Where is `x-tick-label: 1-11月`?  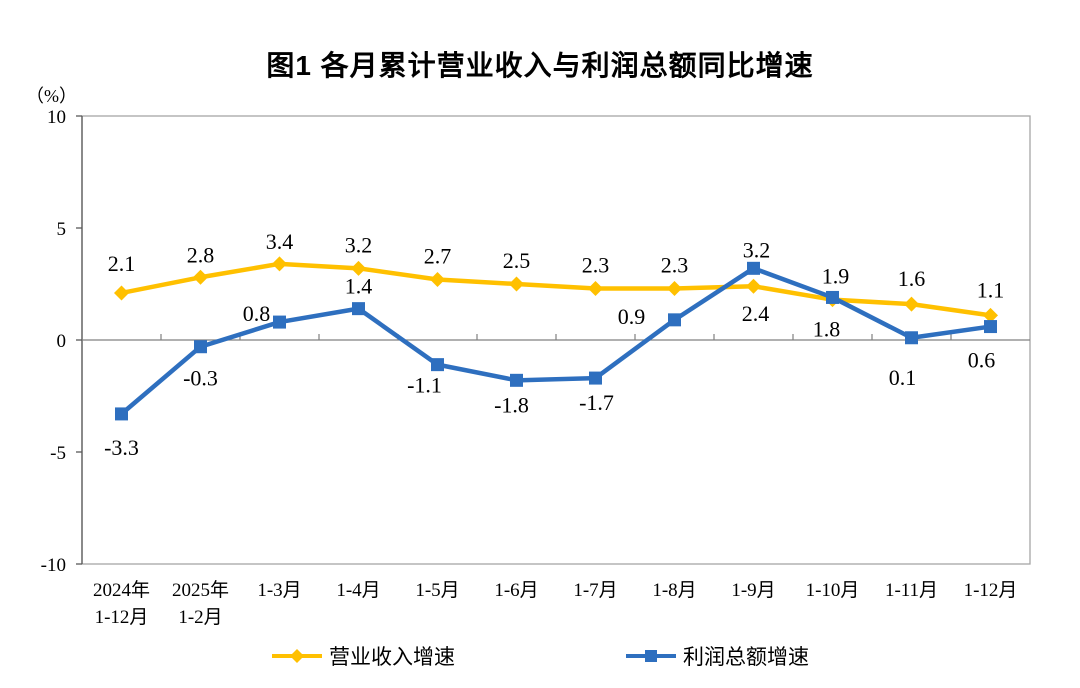 x-tick-label: 1-11月 is located at coordinates (911, 590).